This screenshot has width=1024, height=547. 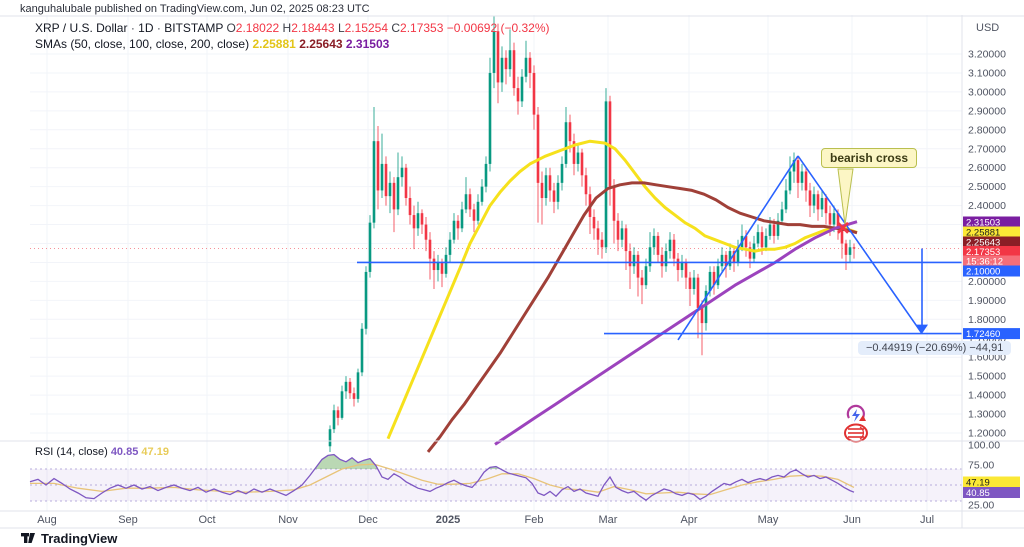 I want to click on svg-text: 1.50000, so click(x=987, y=377).